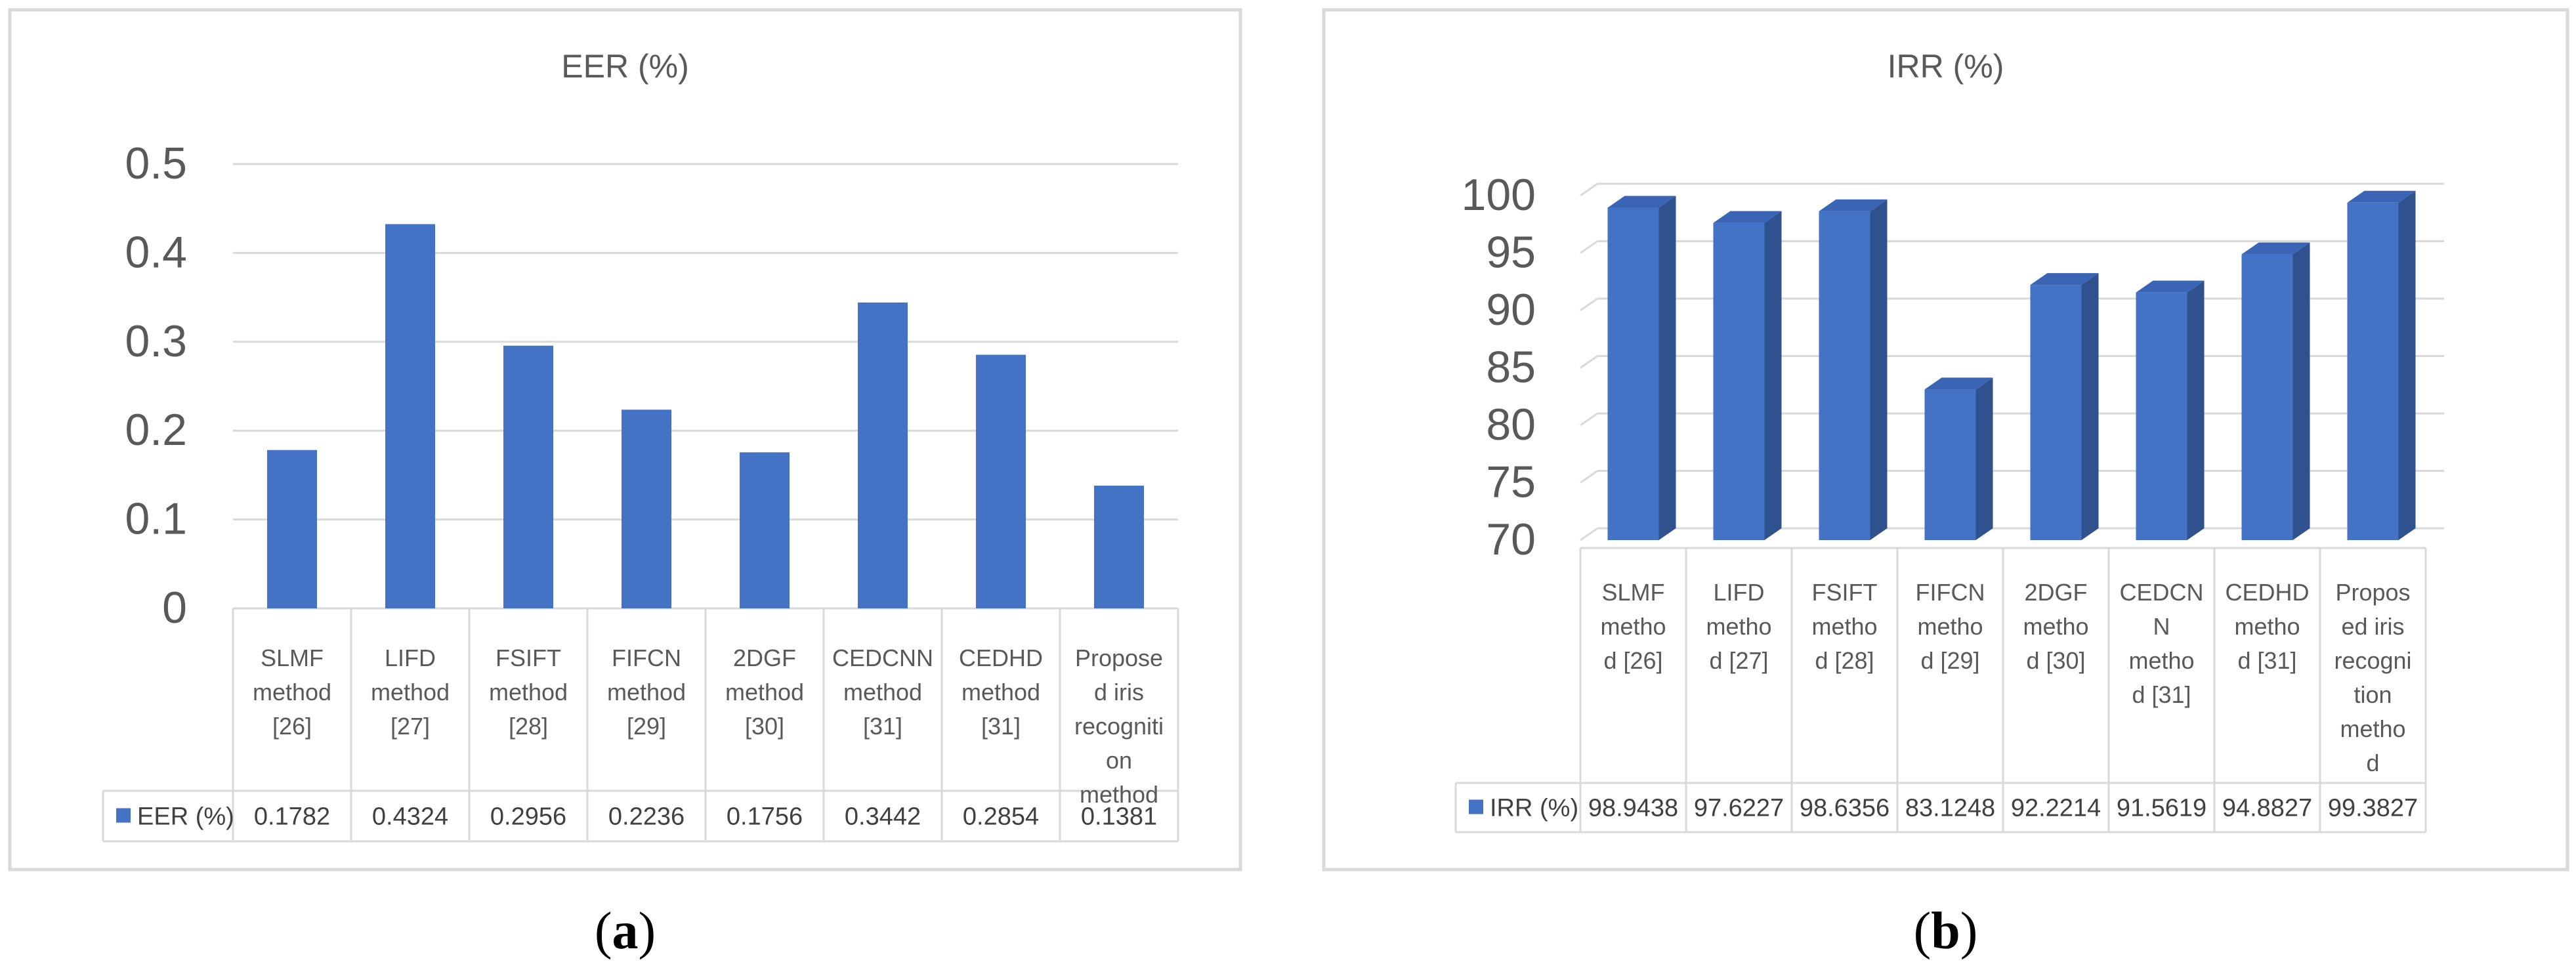 The image size is (2576, 968). Describe the element at coordinates (2267, 808) in the screenshot. I see `data-label: 94.8827` at that location.